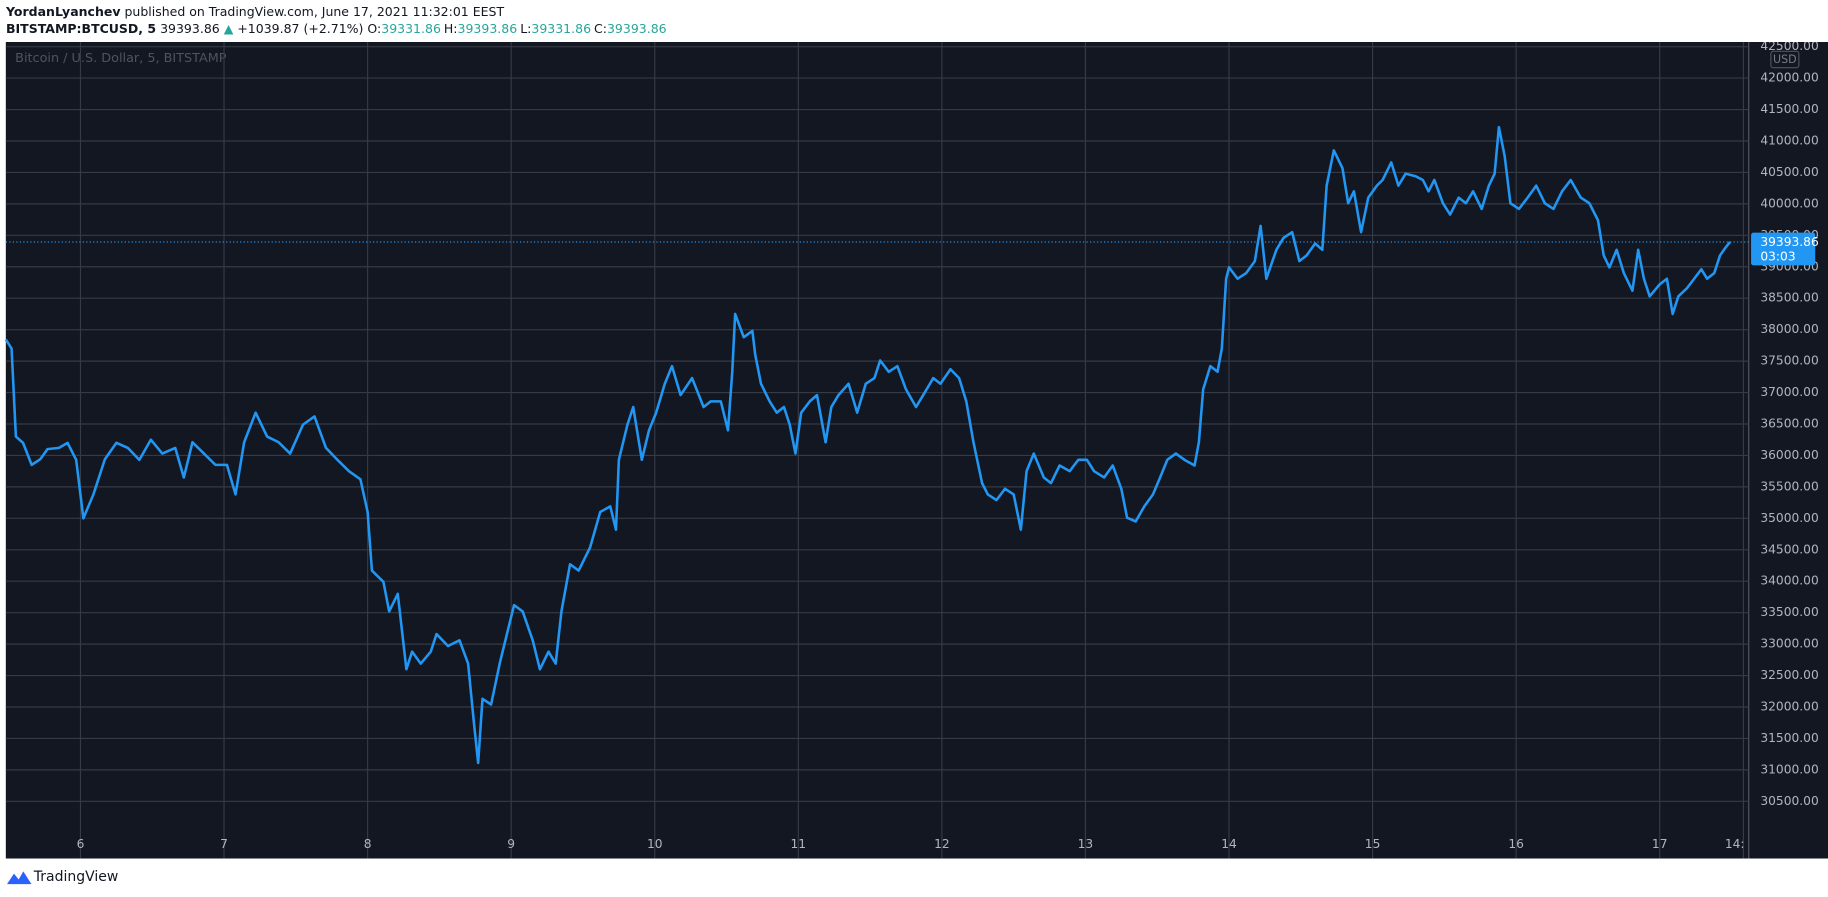  I want to click on footer: TradingView, so click(62, 877).